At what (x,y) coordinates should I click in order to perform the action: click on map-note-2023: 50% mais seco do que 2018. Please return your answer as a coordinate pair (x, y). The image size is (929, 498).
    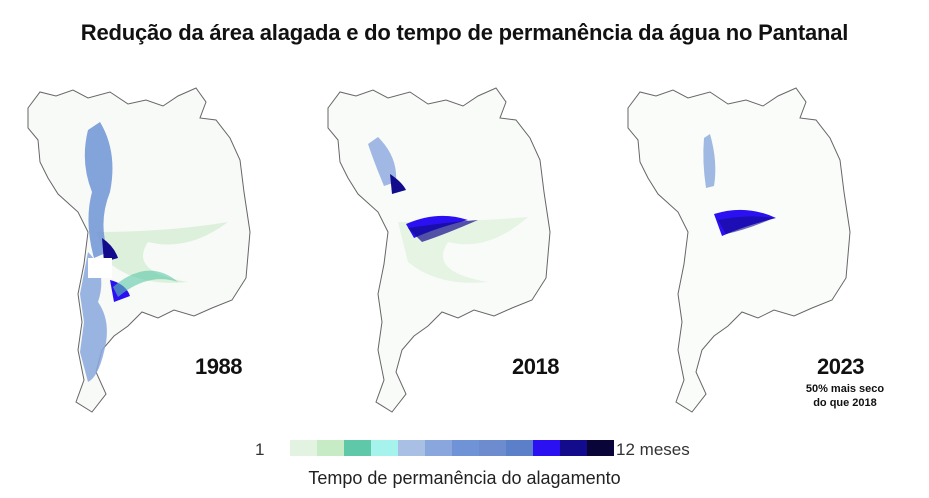
    Looking at the image, I should click on (845, 396).